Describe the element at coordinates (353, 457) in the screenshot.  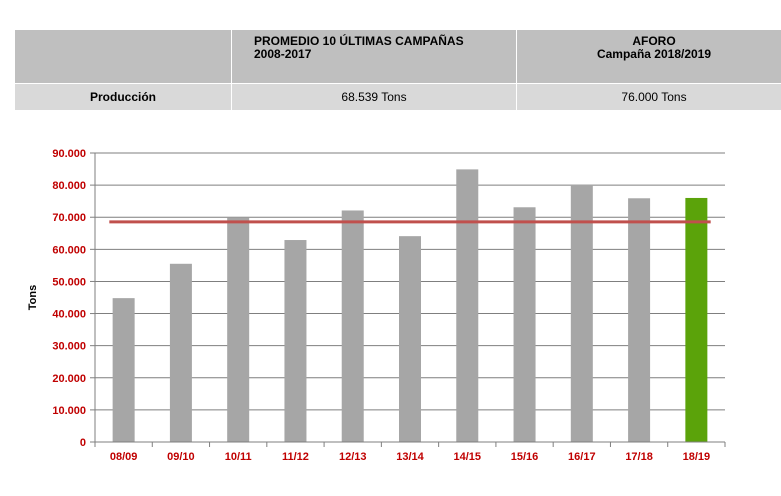
I see `x-tick-label: 12/13` at that location.